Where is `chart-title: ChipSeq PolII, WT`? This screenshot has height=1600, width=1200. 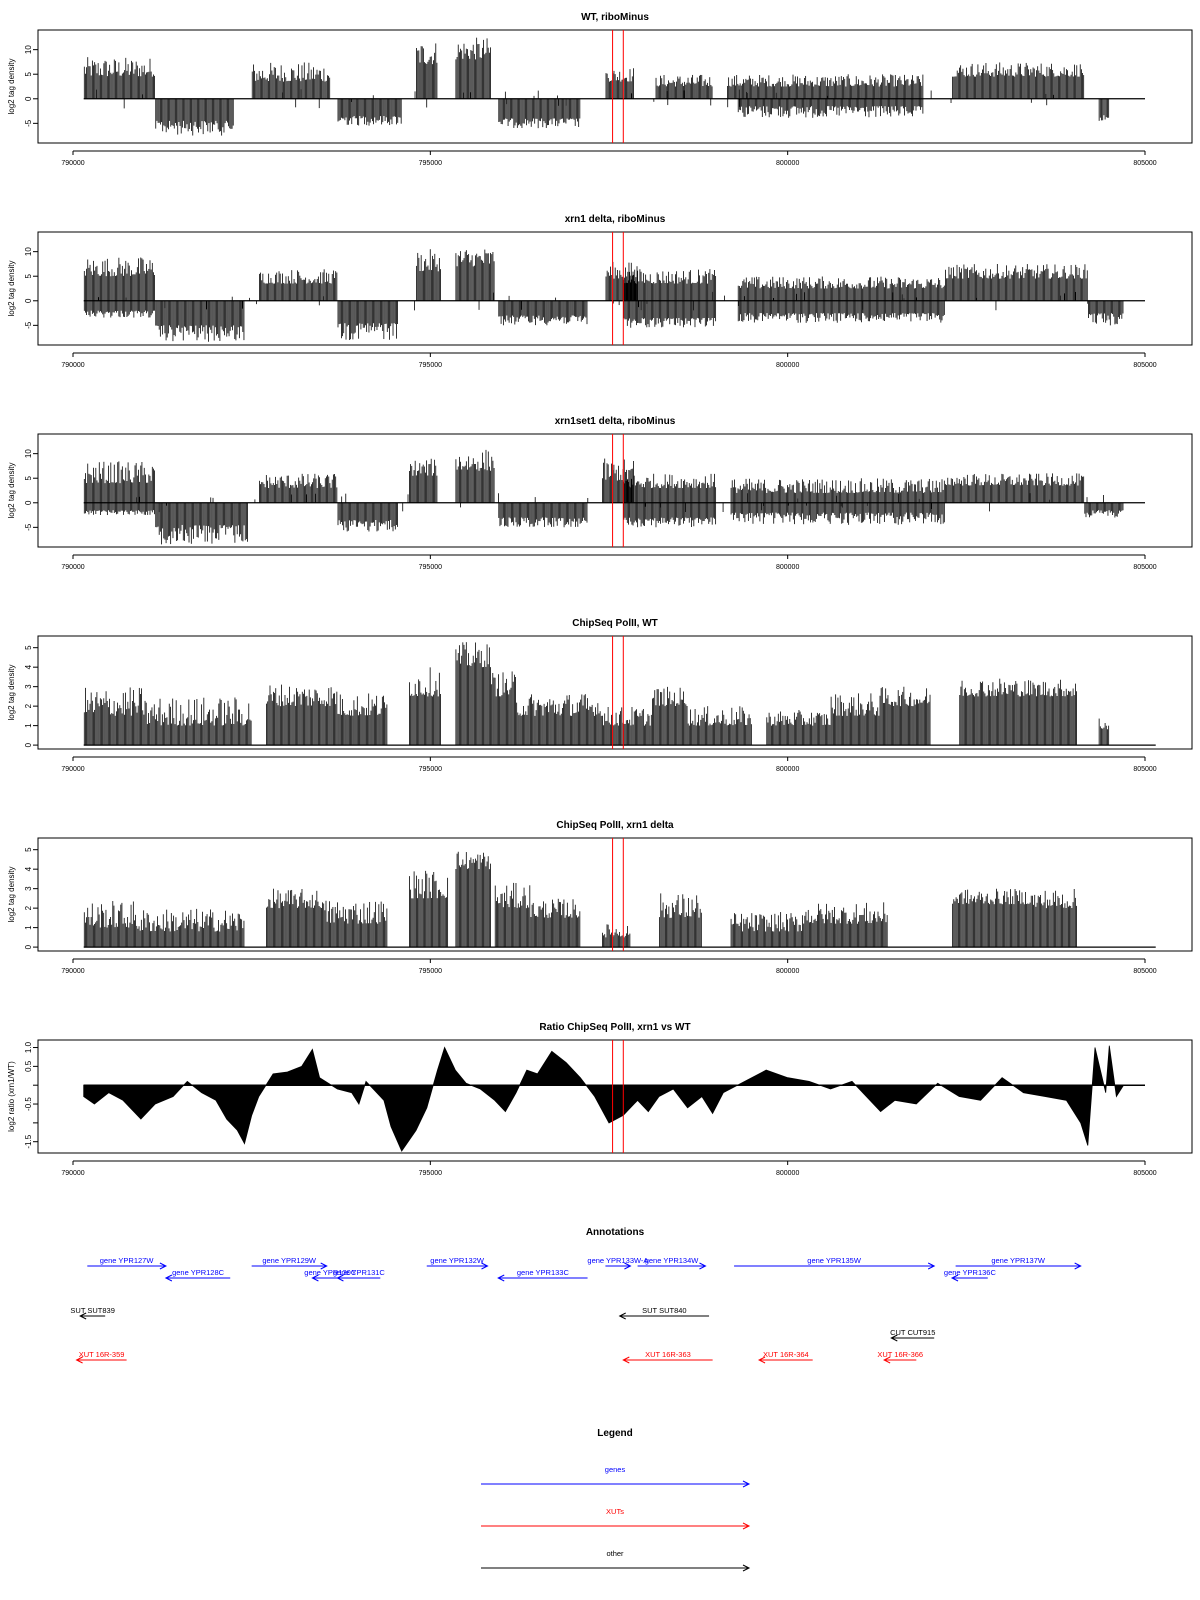
chart-title: ChipSeq PolII, WT is located at coordinates (615, 623).